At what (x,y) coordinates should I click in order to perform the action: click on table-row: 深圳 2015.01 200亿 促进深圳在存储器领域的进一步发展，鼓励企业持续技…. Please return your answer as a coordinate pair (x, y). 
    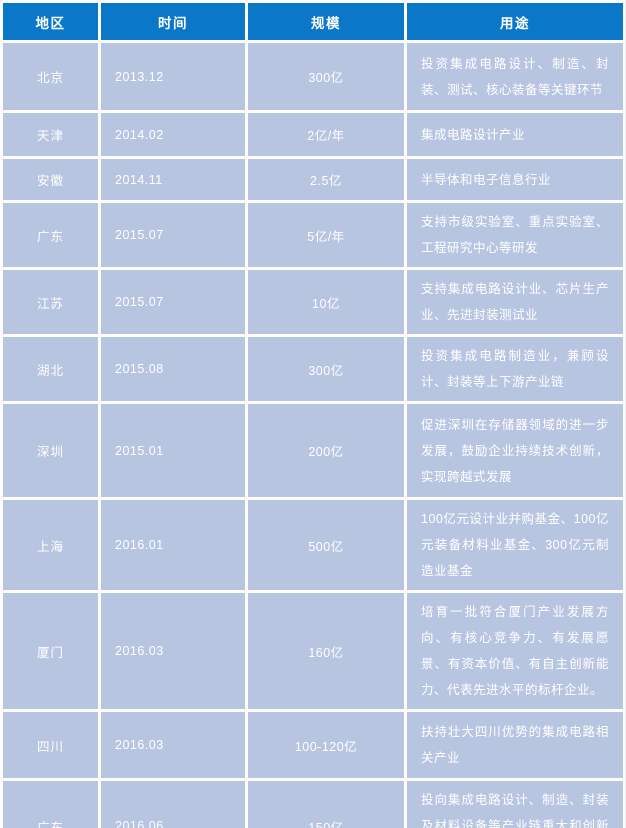
    Looking at the image, I should click on (313, 450).